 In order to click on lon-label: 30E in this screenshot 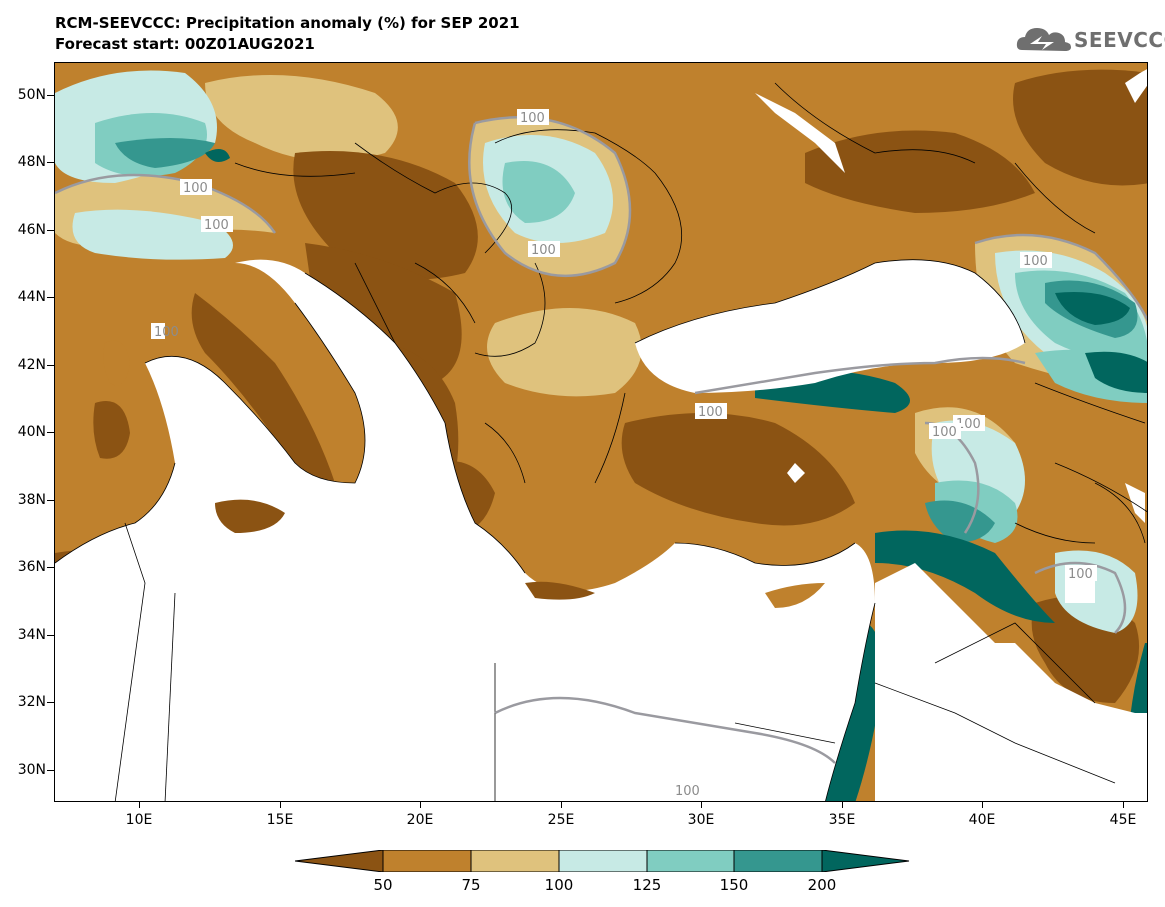, I will do `click(701, 820)`.